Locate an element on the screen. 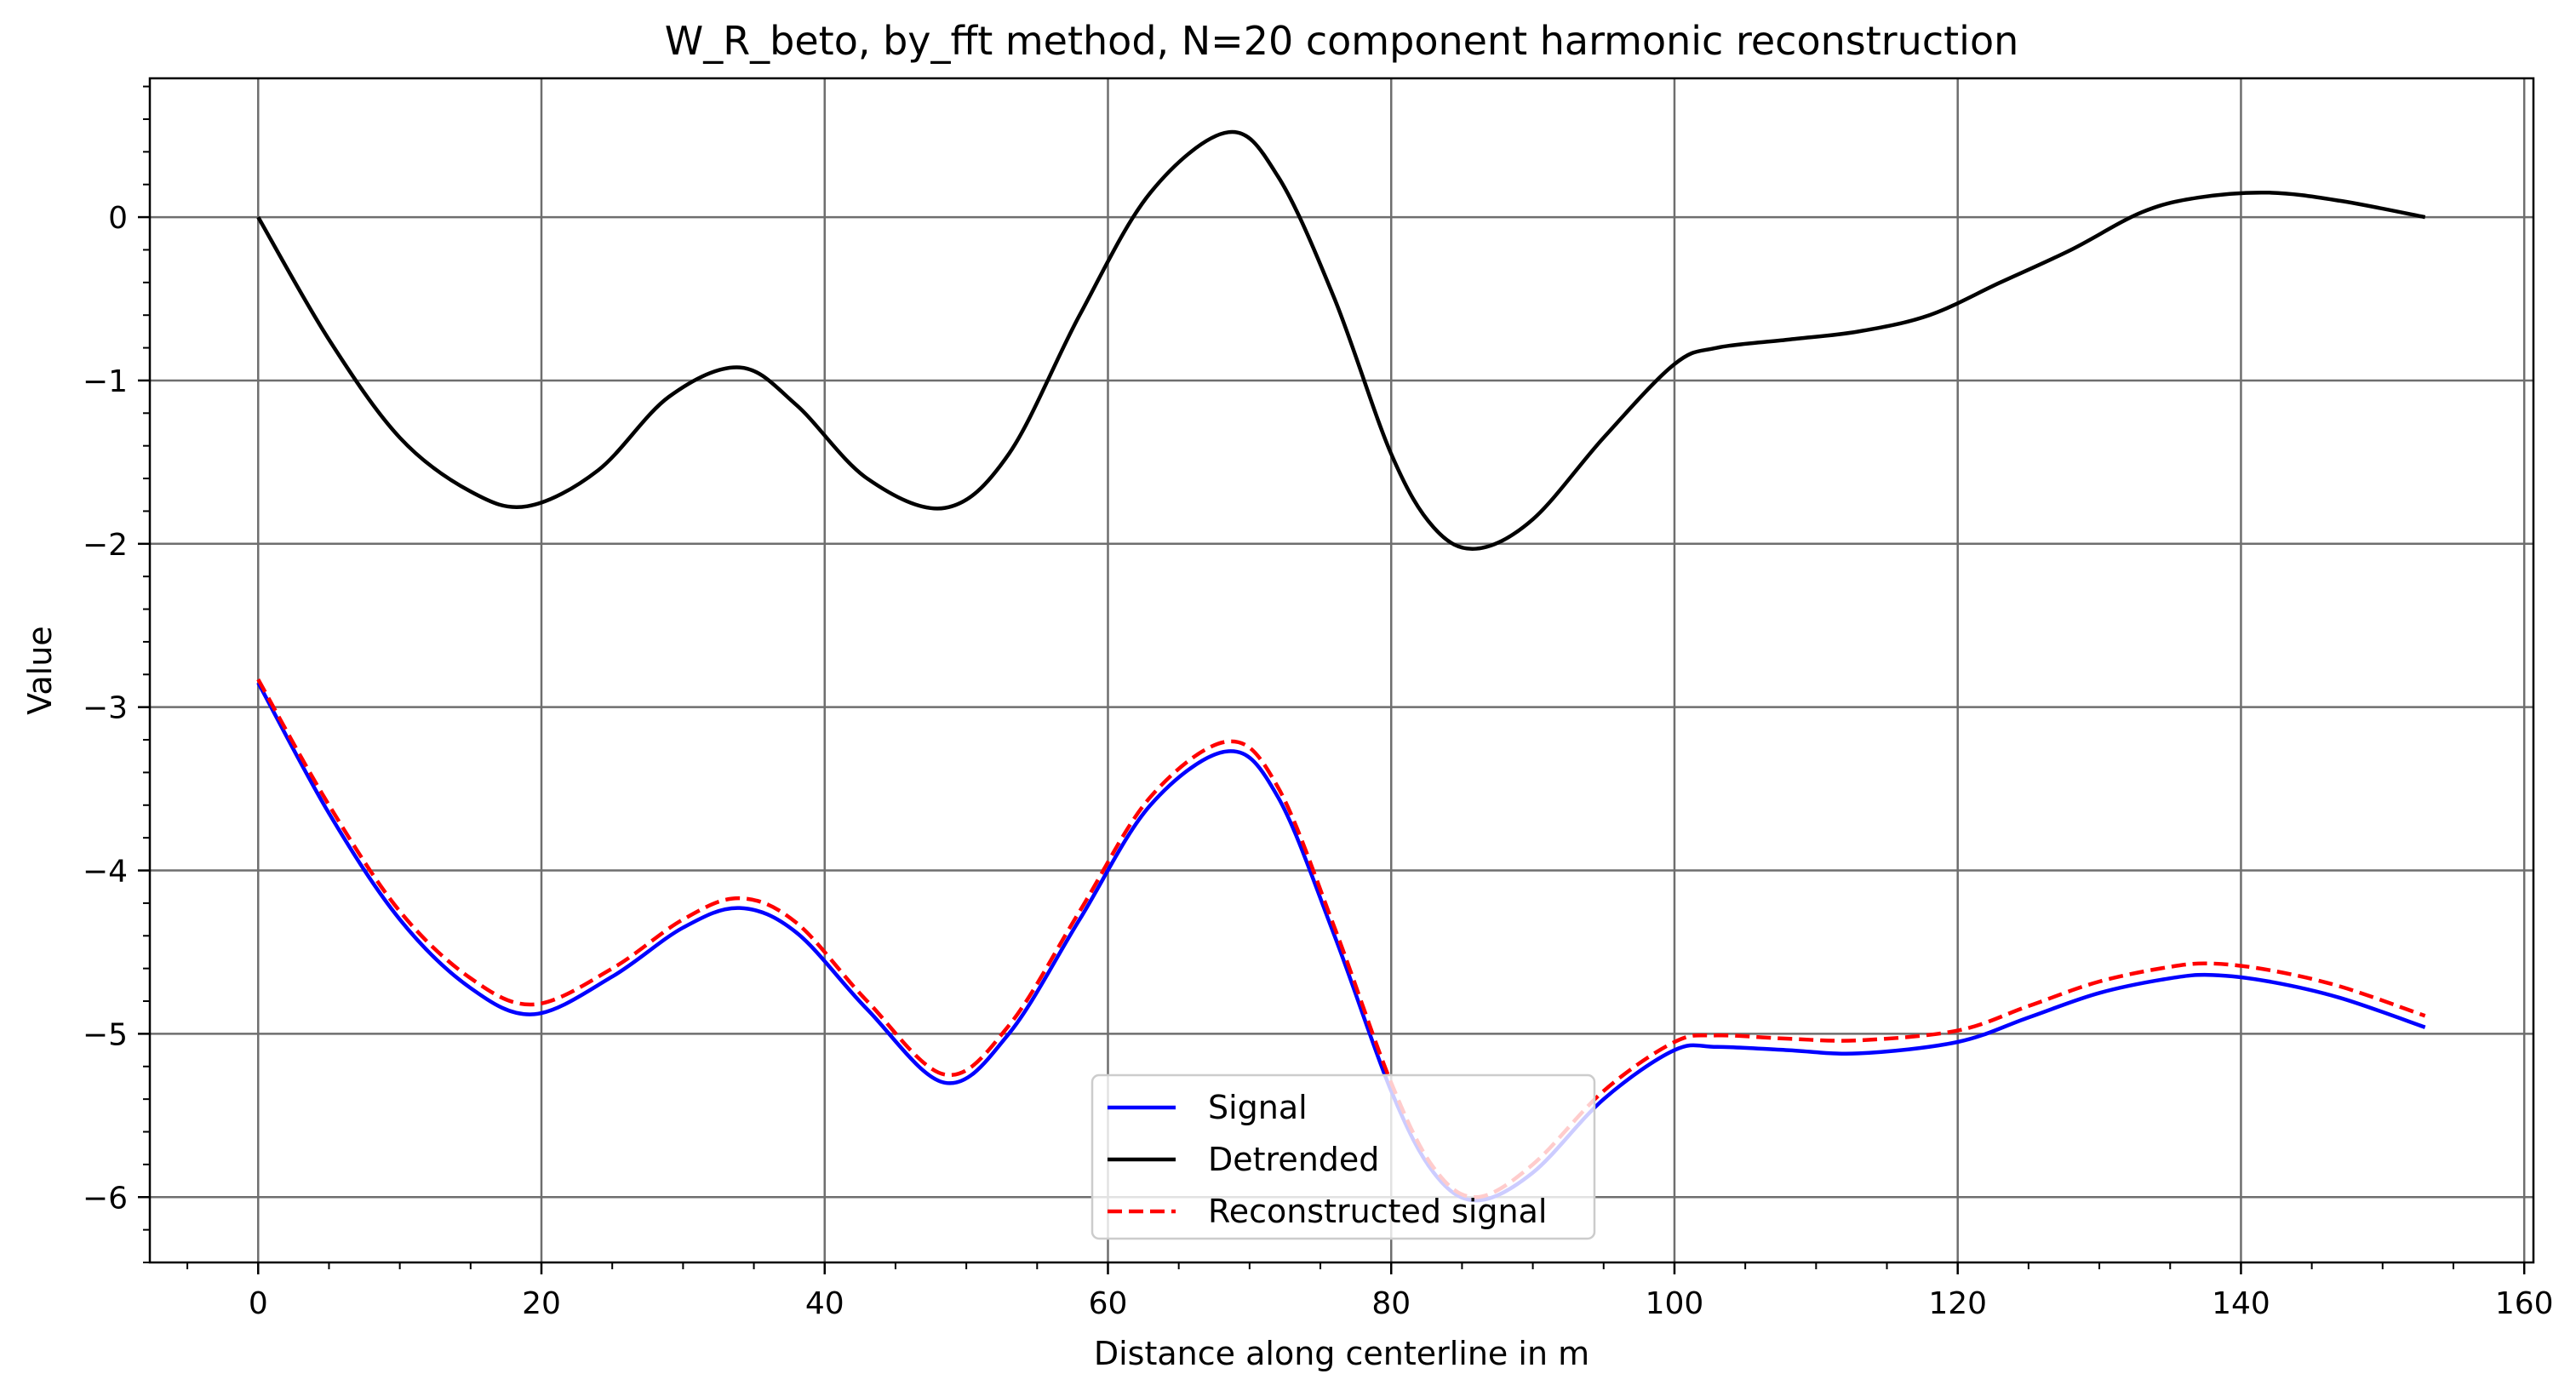 The height and width of the screenshot is (1391, 2576). y-tick-label: −3 is located at coordinates (105, 708).